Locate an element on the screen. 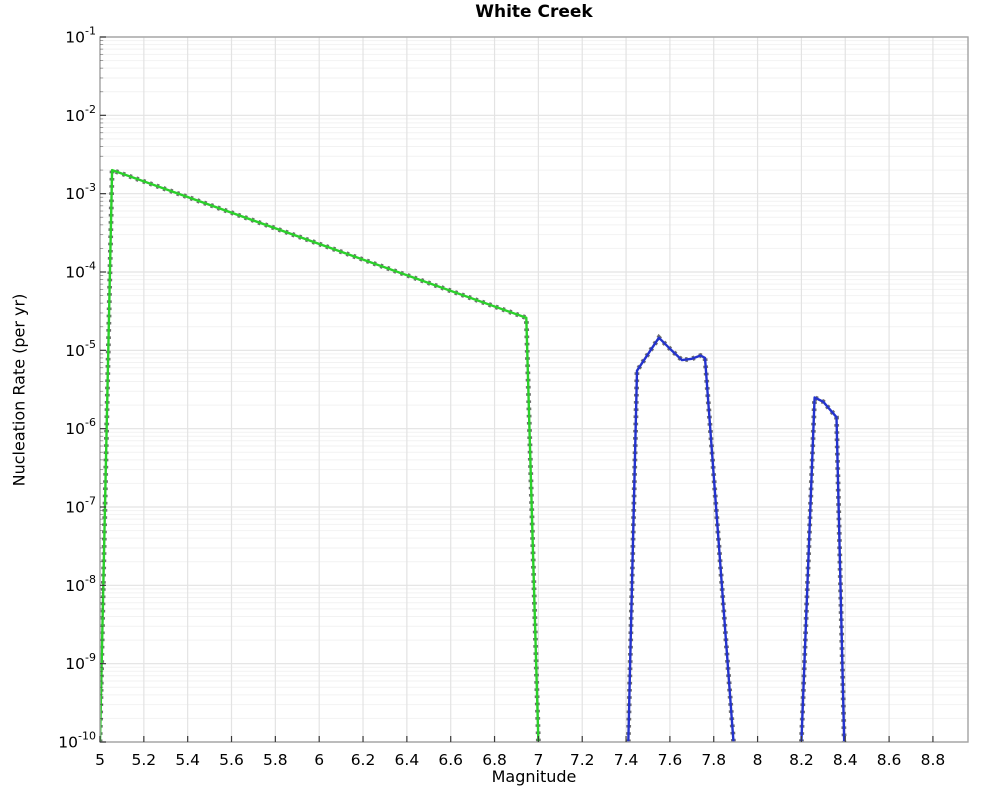  svg-text: 7.2 is located at coordinates (582, 760).